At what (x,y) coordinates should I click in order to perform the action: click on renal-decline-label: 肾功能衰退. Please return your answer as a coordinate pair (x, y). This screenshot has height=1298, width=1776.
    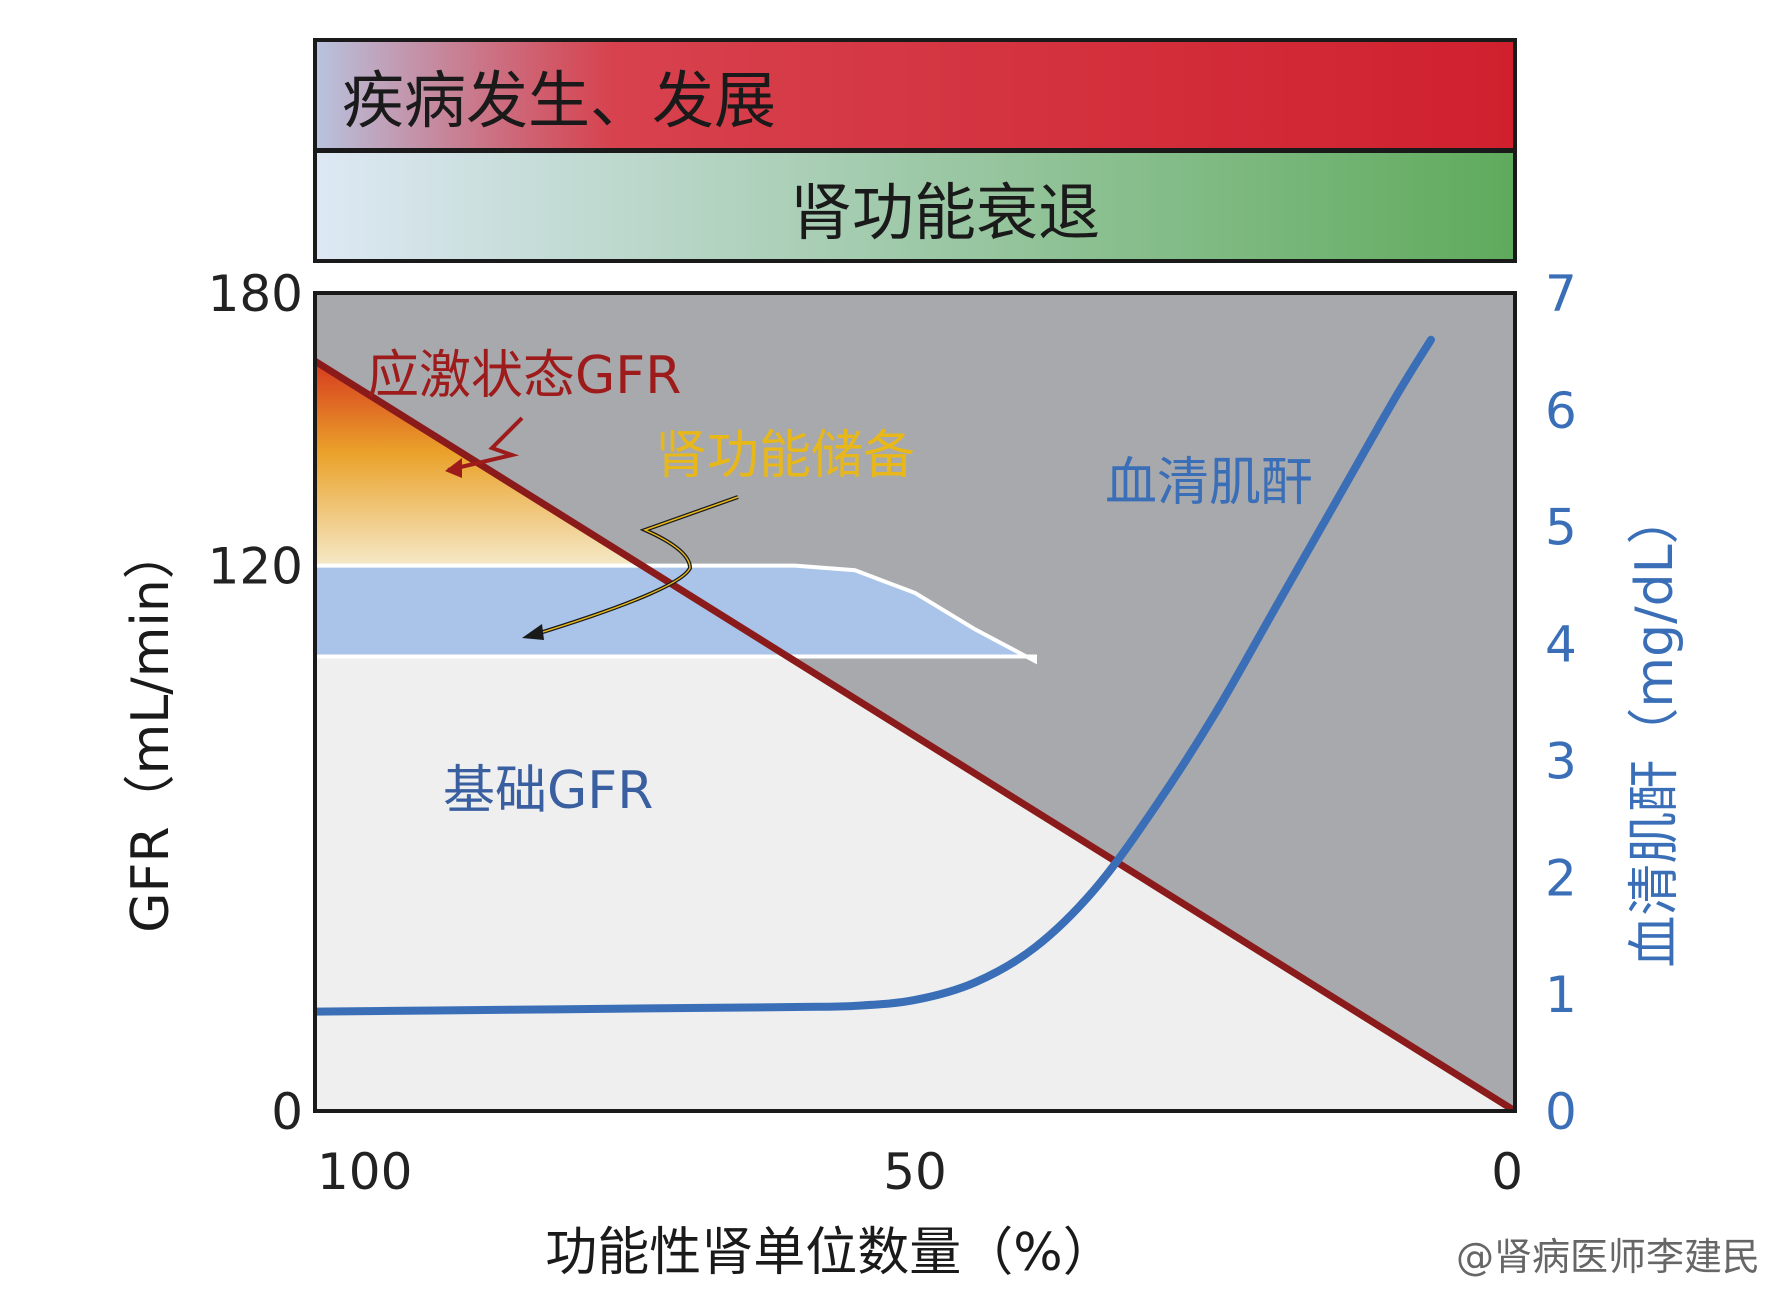
    Looking at the image, I should click on (945, 212).